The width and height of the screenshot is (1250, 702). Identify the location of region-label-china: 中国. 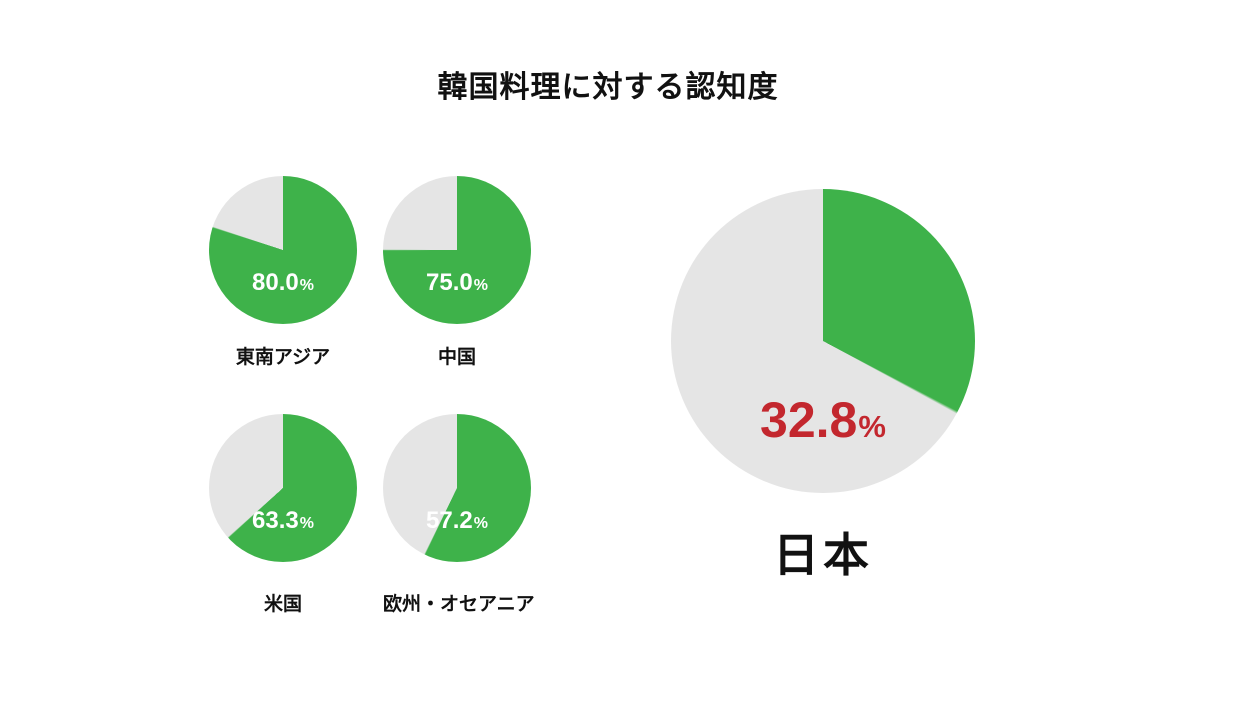
(456, 357).